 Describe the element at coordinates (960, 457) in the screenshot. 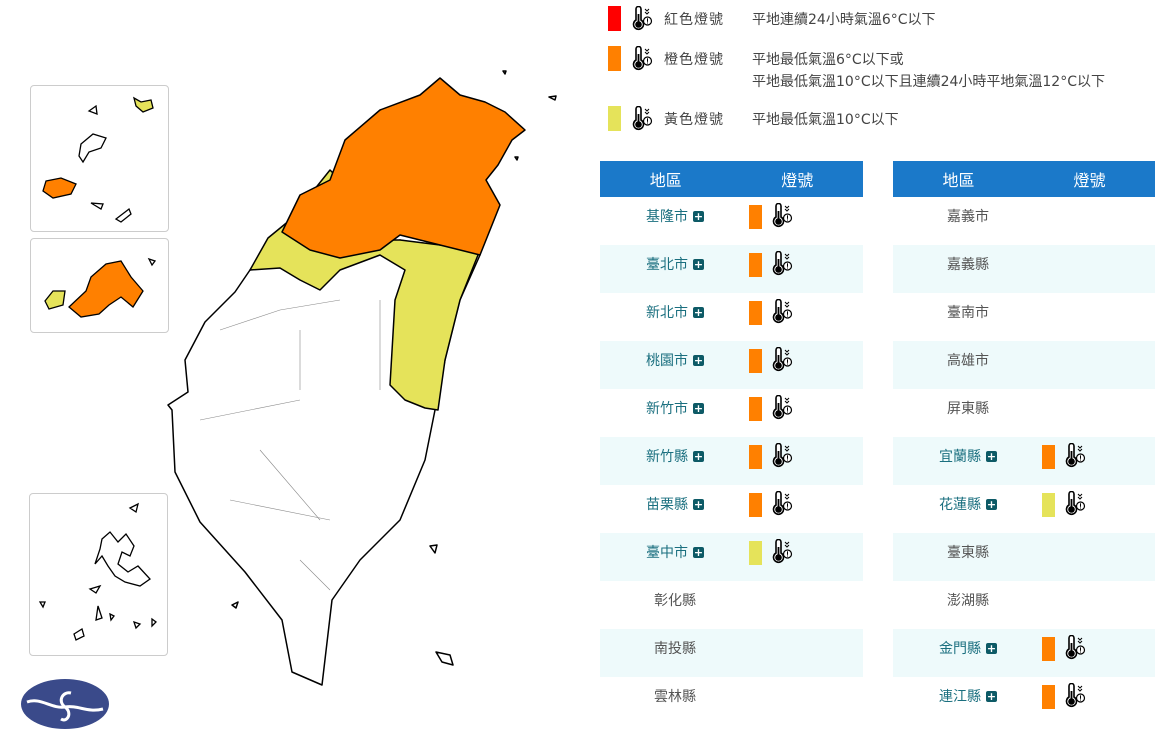

I see `region-name: 宜蘭縣` at that location.